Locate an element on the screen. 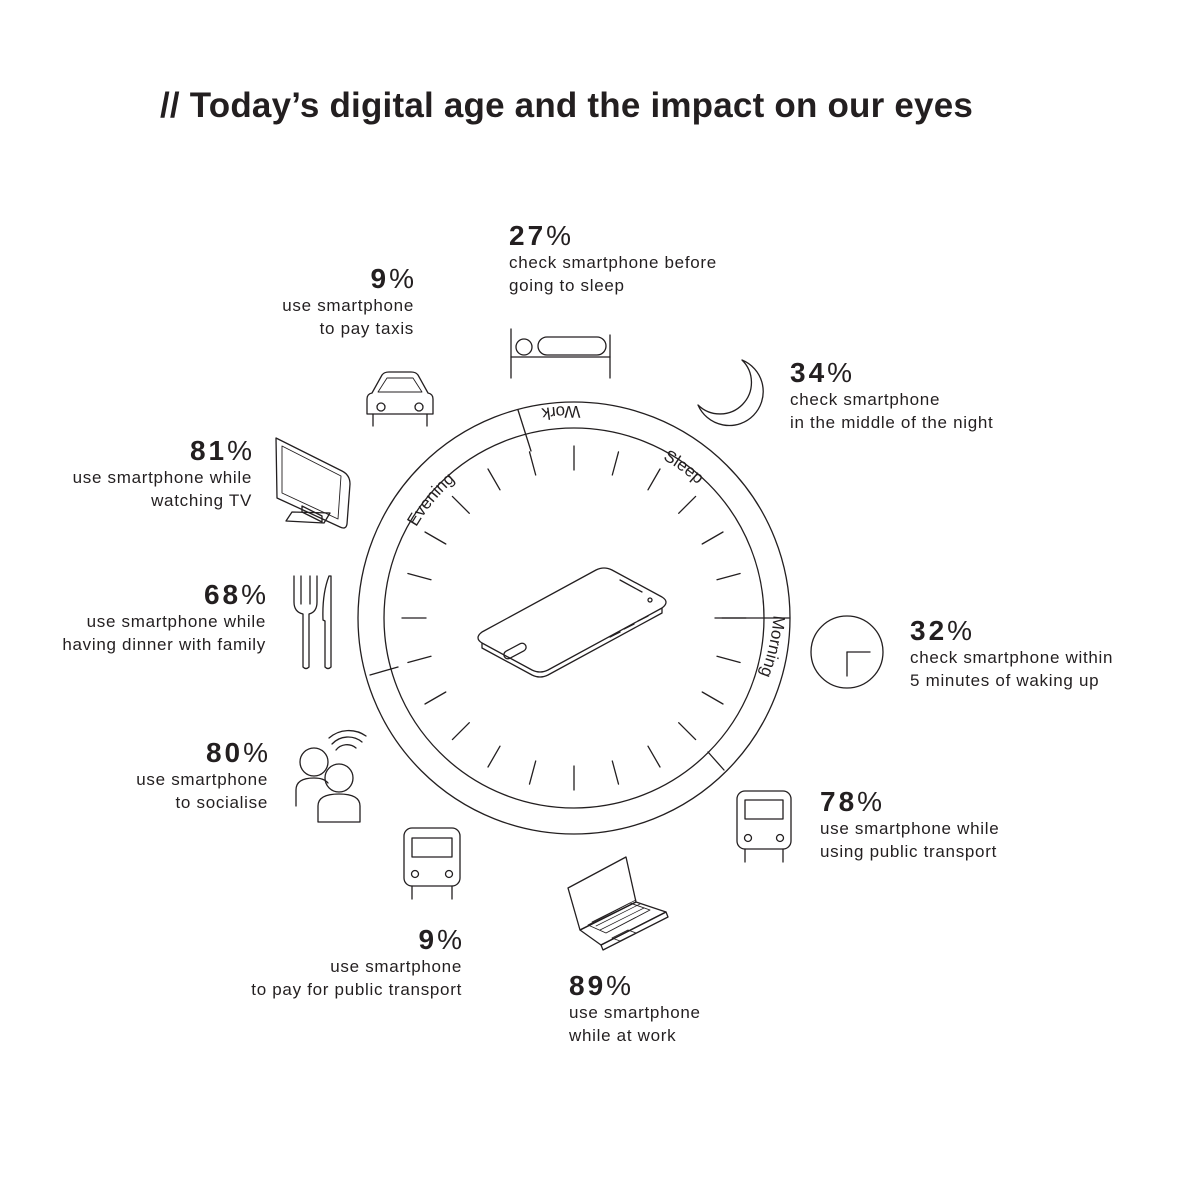 This screenshot has width=1200, height=1200. stat-line: having dinner with family is located at coordinates (164, 644).